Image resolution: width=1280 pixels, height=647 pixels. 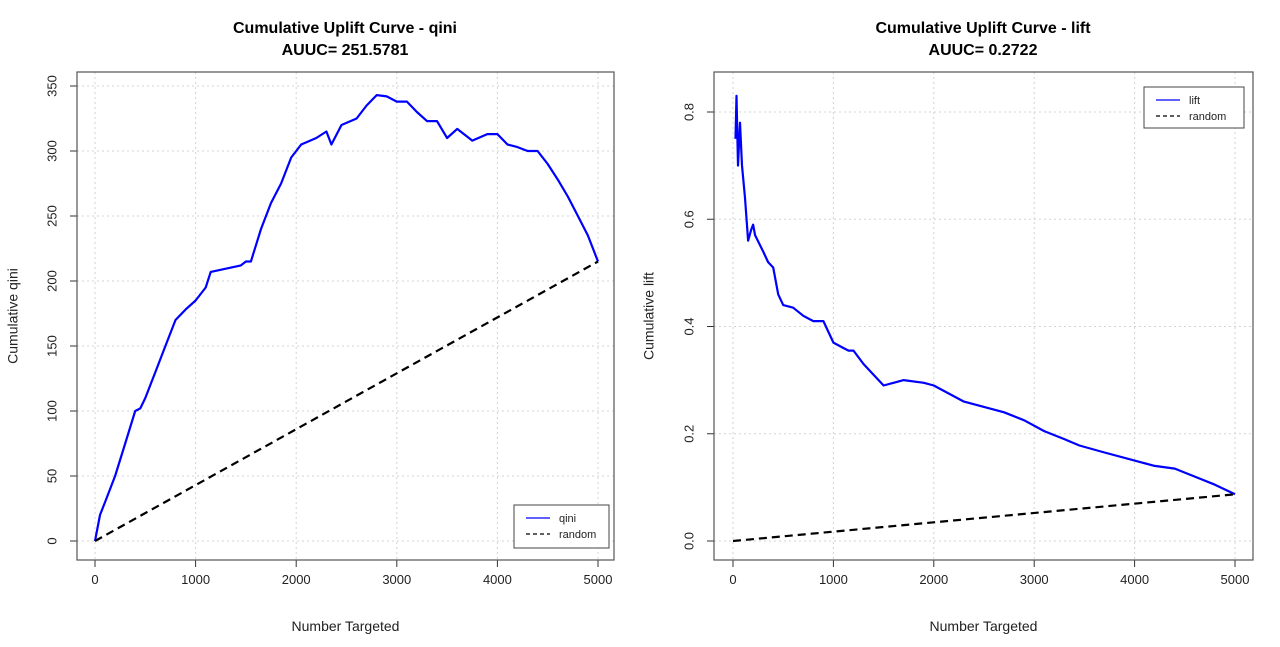 I want to click on y-axis-label: Cumulative lift, so click(x=649, y=316).